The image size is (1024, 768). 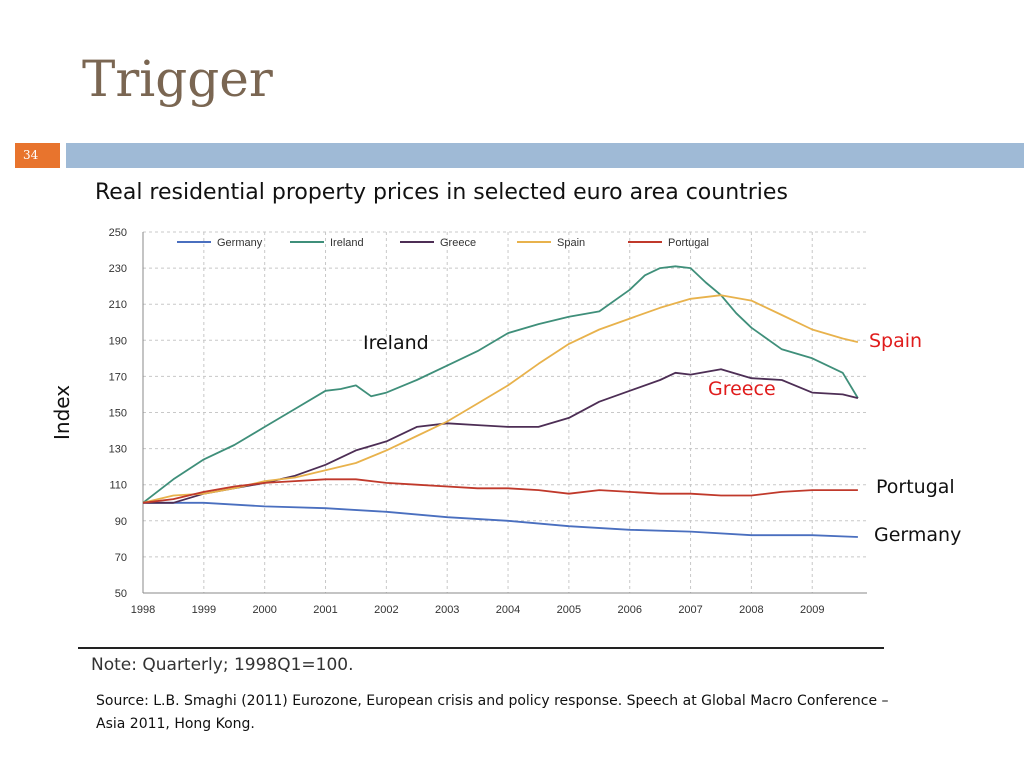 What do you see at coordinates (896, 341) in the screenshot?
I see `callout-spain: Spain` at bounding box center [896, 341].